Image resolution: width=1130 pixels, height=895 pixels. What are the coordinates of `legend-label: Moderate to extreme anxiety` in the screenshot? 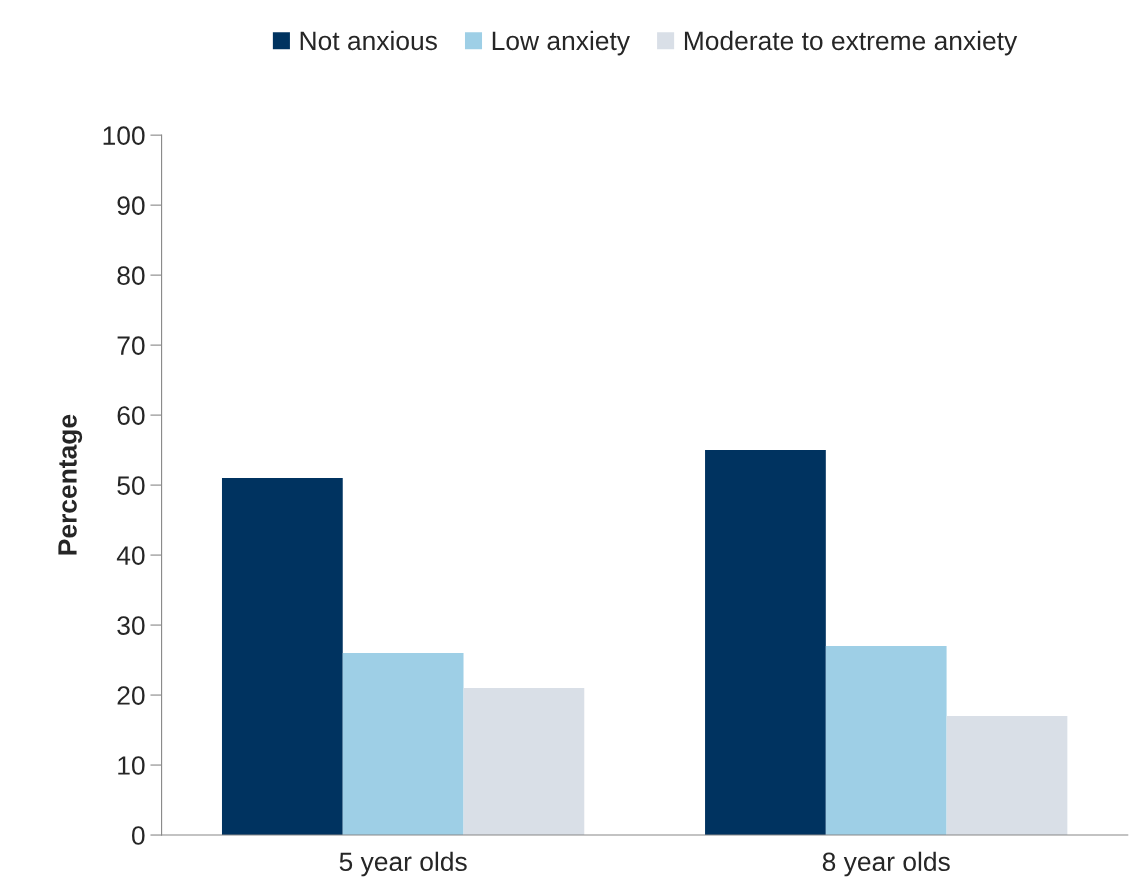 It's located at (851, 43).